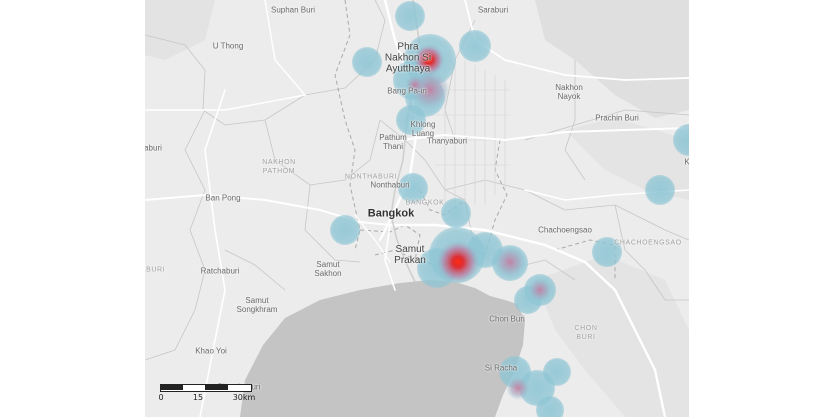 This screenshot has width=833, height=417. Describe the element at coordinates (161, 397) in the screenshot. I see `scale-tick-0: 0` at that location.